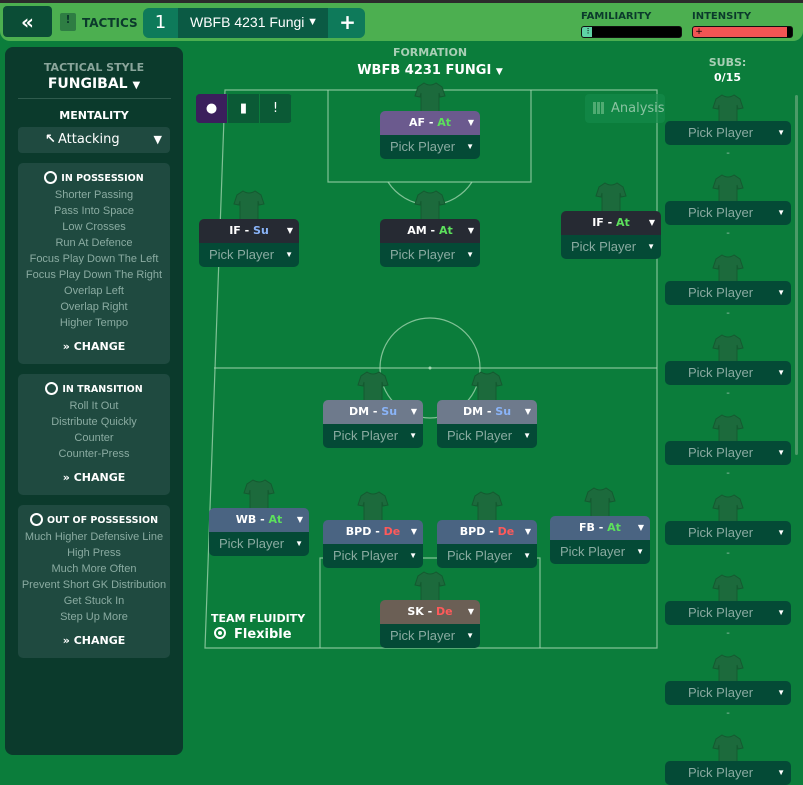 This screenshot has height=785, width=803. I want to click on section-title: IN POSSESSION, so click(94, 175).